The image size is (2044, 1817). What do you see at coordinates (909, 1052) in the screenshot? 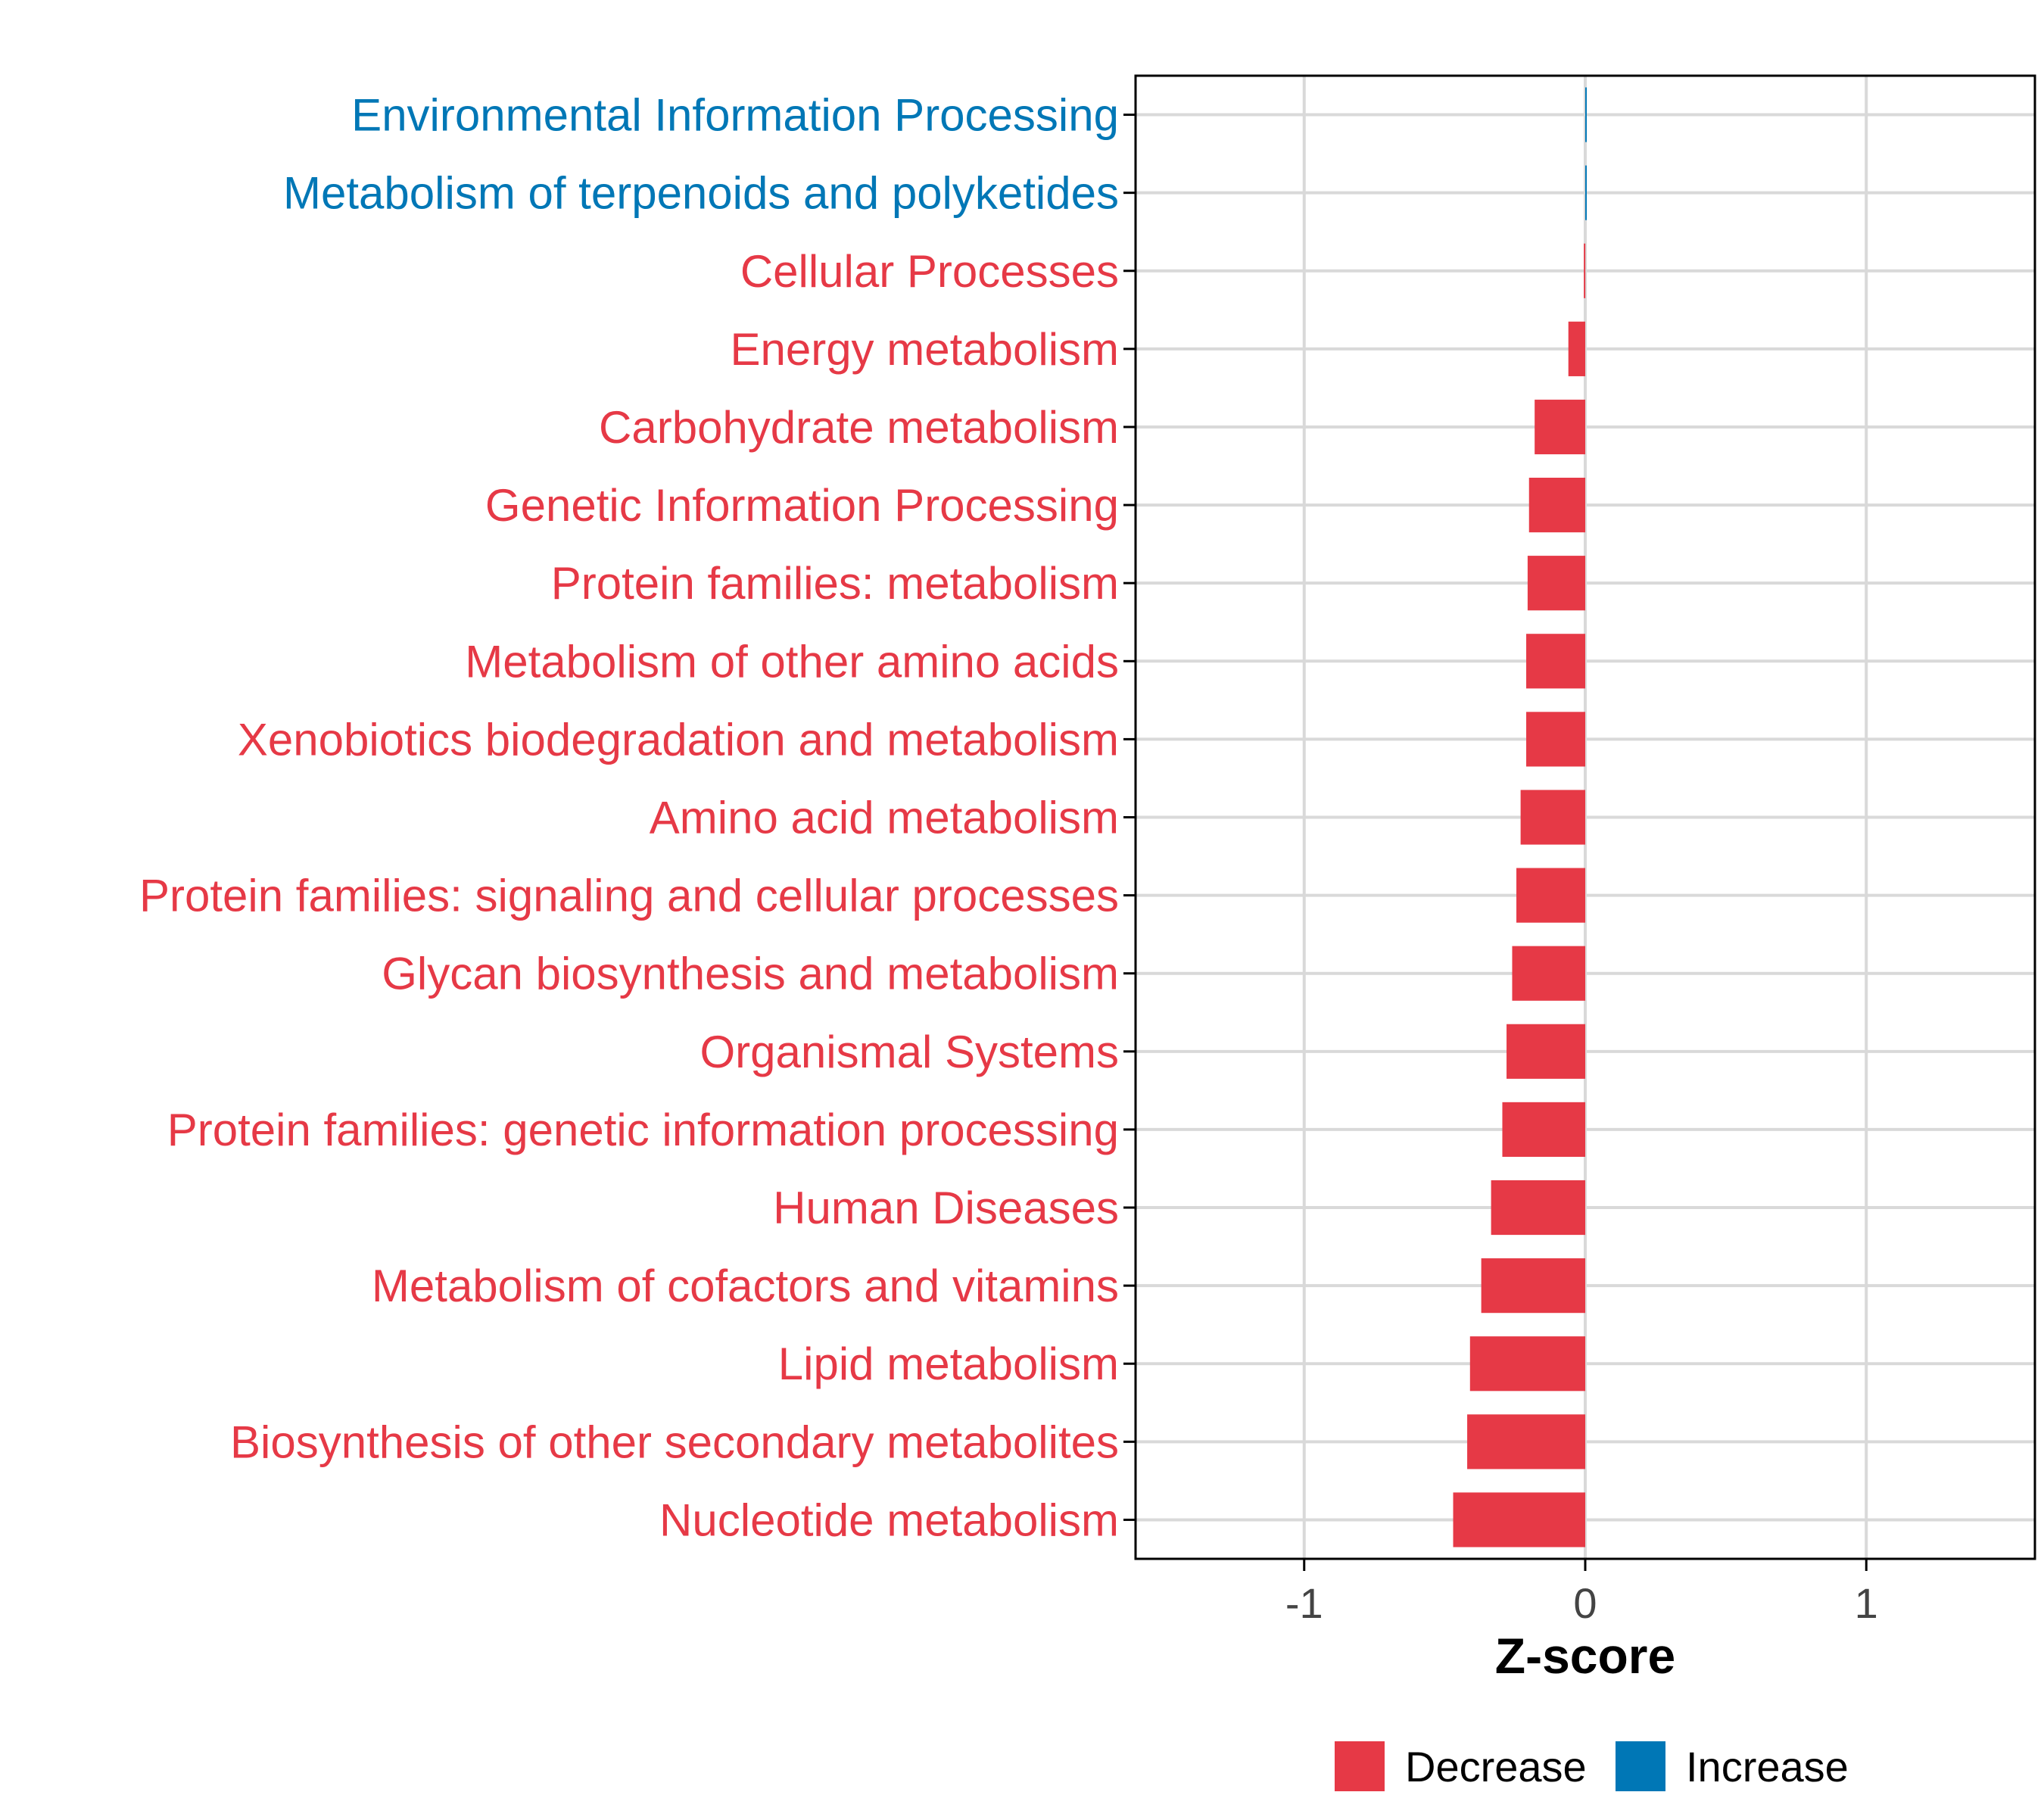
I see `y-tick-label: Organismal Systems` at bounding box center [909, 1052].